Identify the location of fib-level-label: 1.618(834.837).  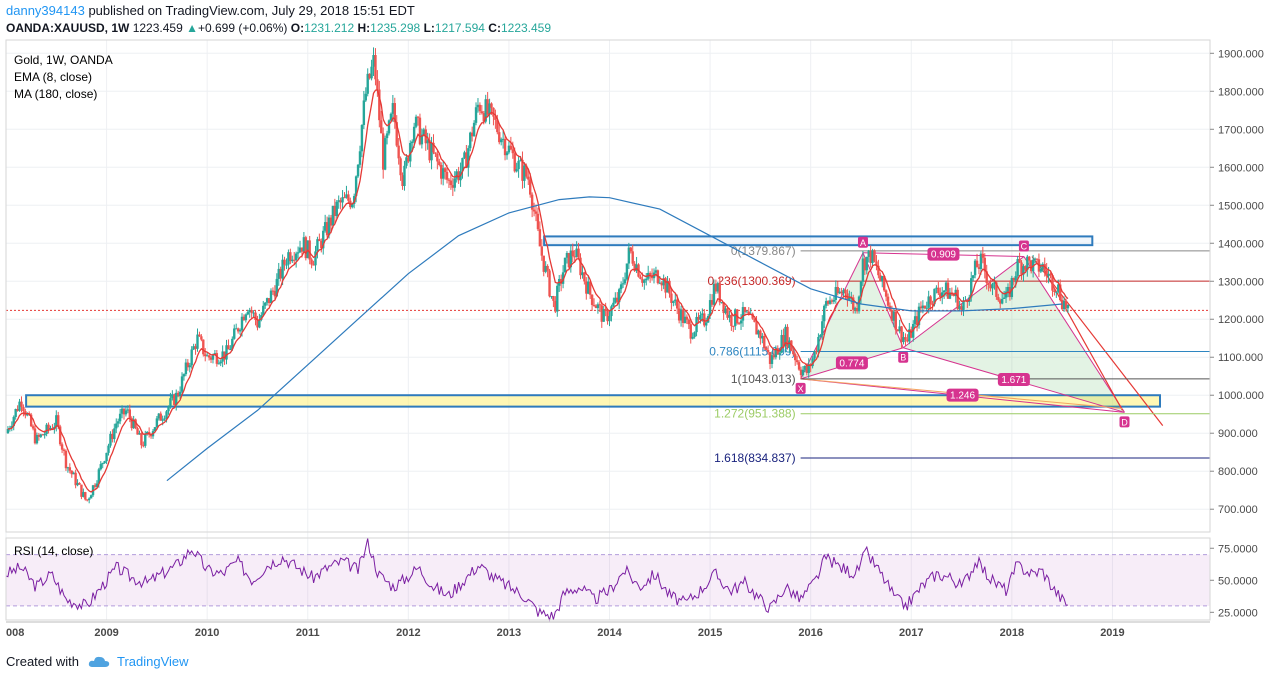
(754, 458).